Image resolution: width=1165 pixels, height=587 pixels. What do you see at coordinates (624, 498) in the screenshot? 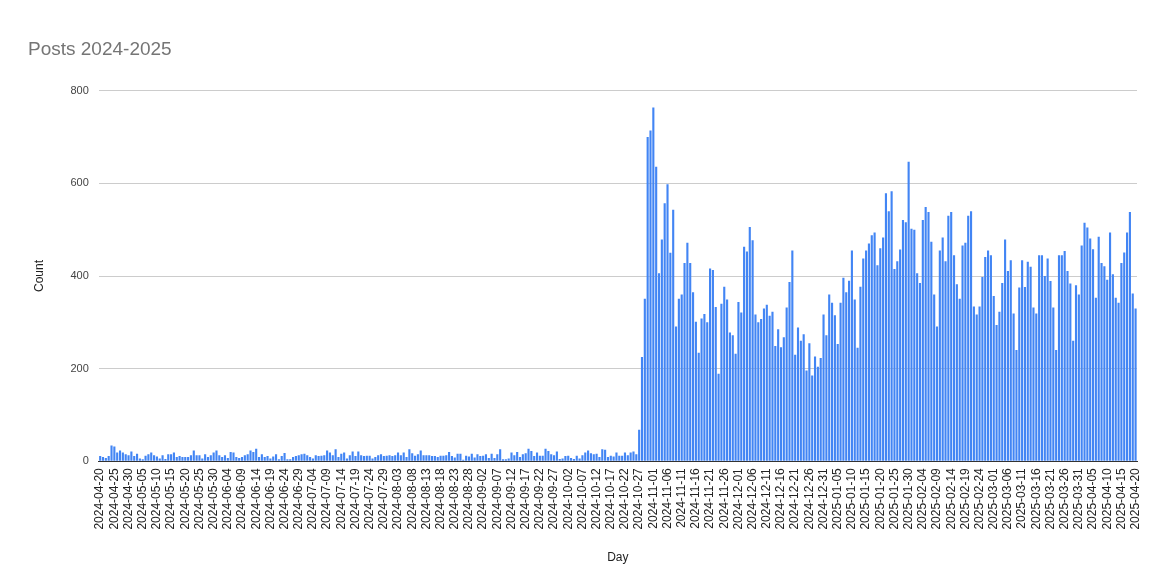
I see `x-tick-label: 2024-10-22` at bounding box center [624, 498].